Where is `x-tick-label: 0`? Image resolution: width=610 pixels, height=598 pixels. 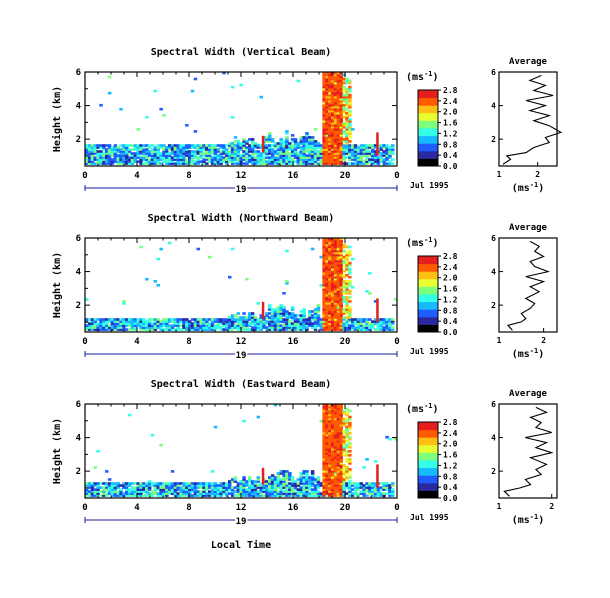
x-tick-label: 0 is located at coordinates (396, 176).